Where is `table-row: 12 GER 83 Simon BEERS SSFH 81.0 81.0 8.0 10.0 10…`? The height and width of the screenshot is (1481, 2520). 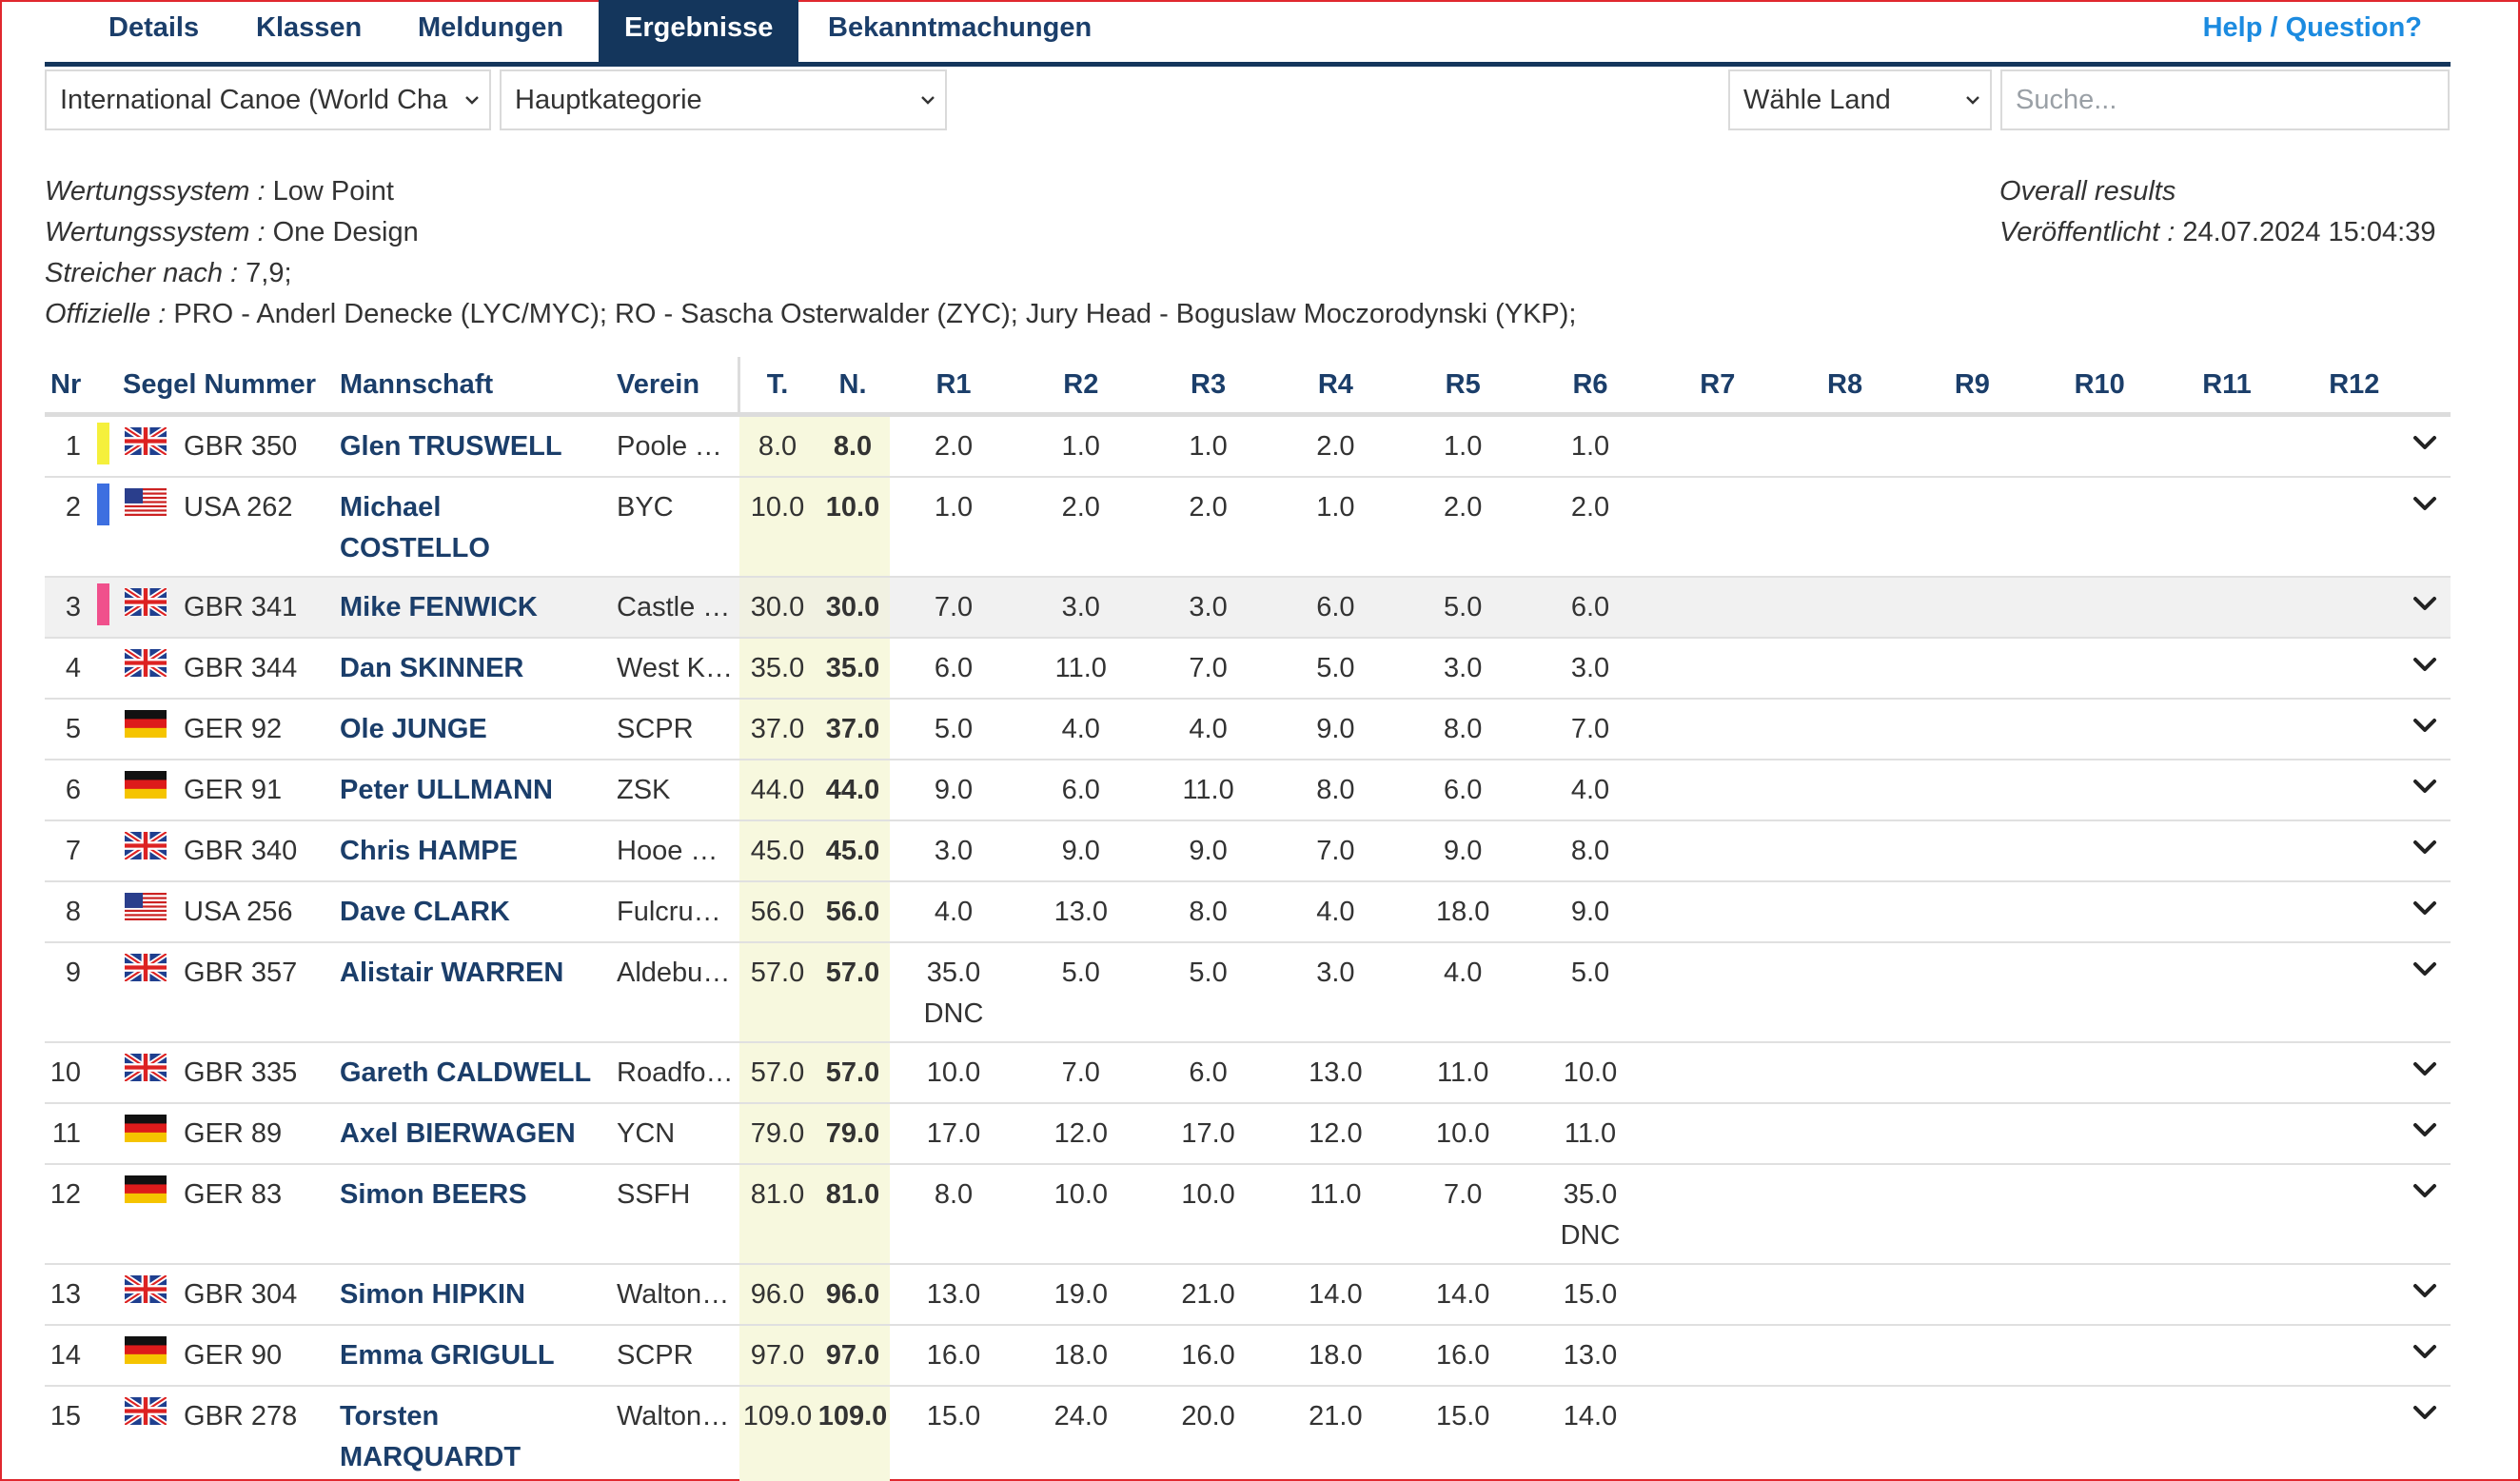
table-row: 12 GER 83 Simon BEERS SSFH 81.0 81.0 8.0 10.0 10… is located at coordinates (1248, 1215).